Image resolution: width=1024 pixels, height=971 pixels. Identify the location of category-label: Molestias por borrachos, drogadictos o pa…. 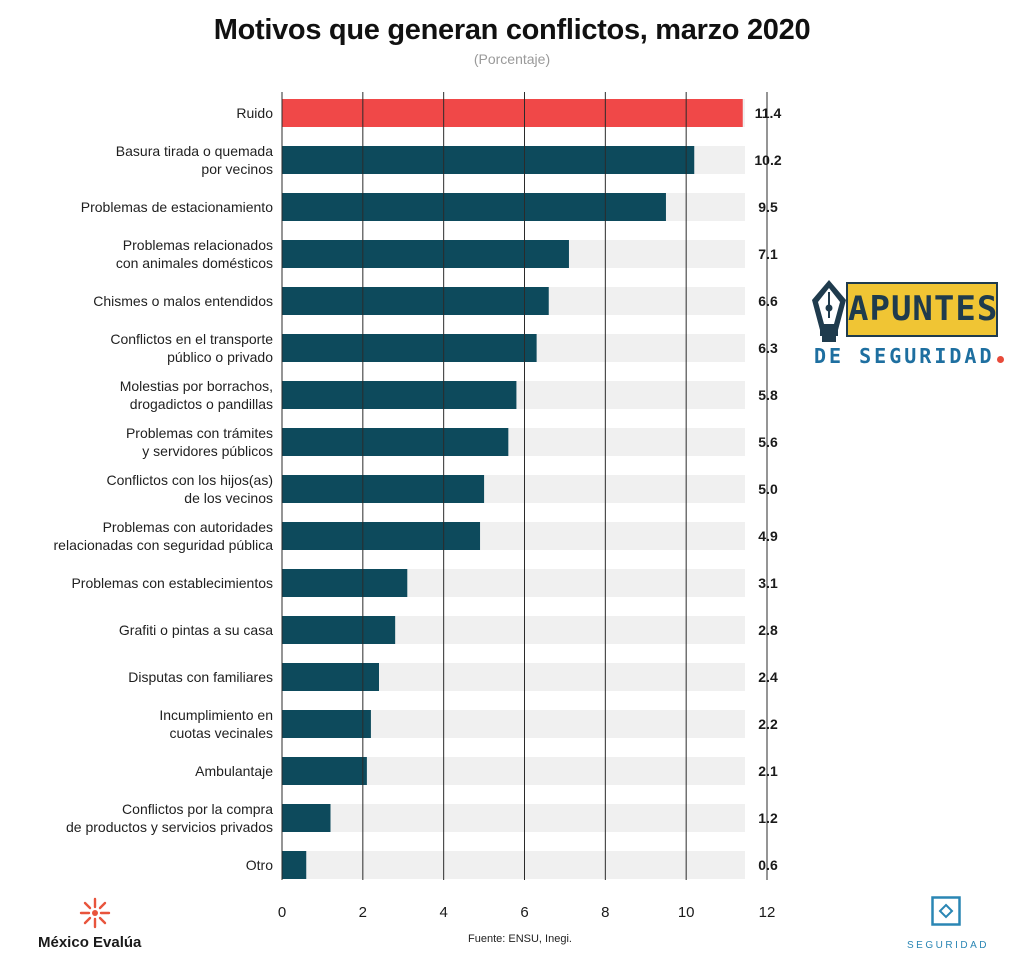
(196, 395).